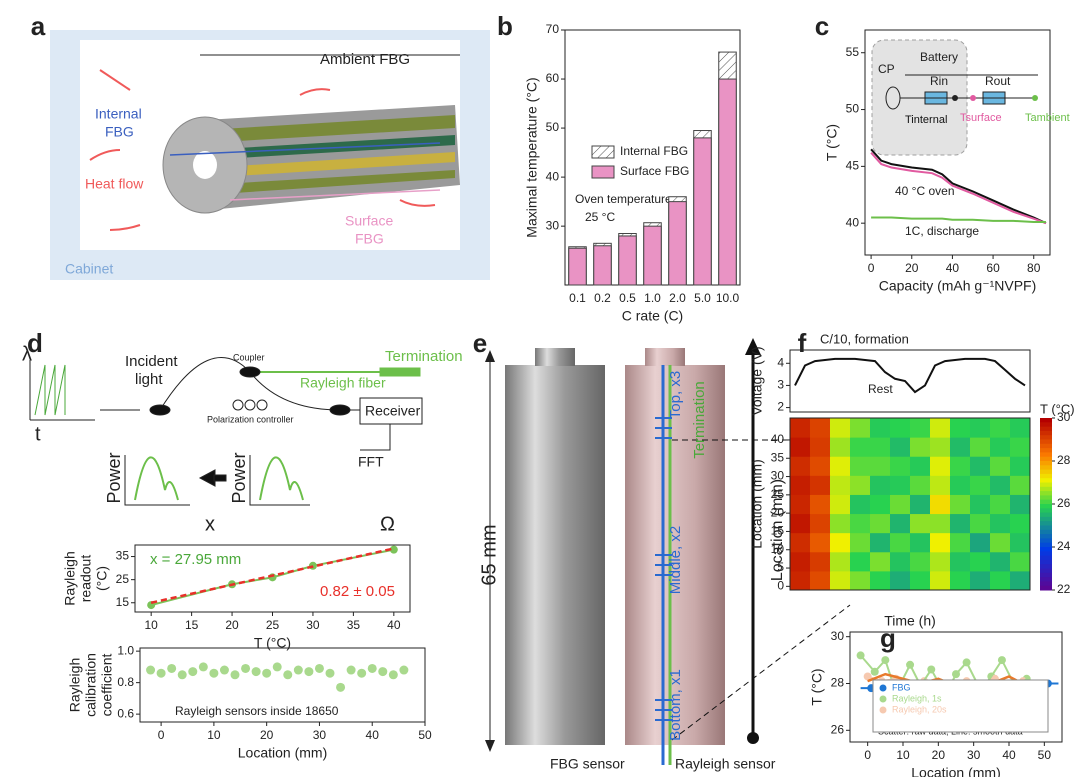 Image resolution: width=1080 pixels, height=777 pixels. What do you see at coordinates (958, 186) in the screenshot?
I see `line` at bounding box center [958, 186].